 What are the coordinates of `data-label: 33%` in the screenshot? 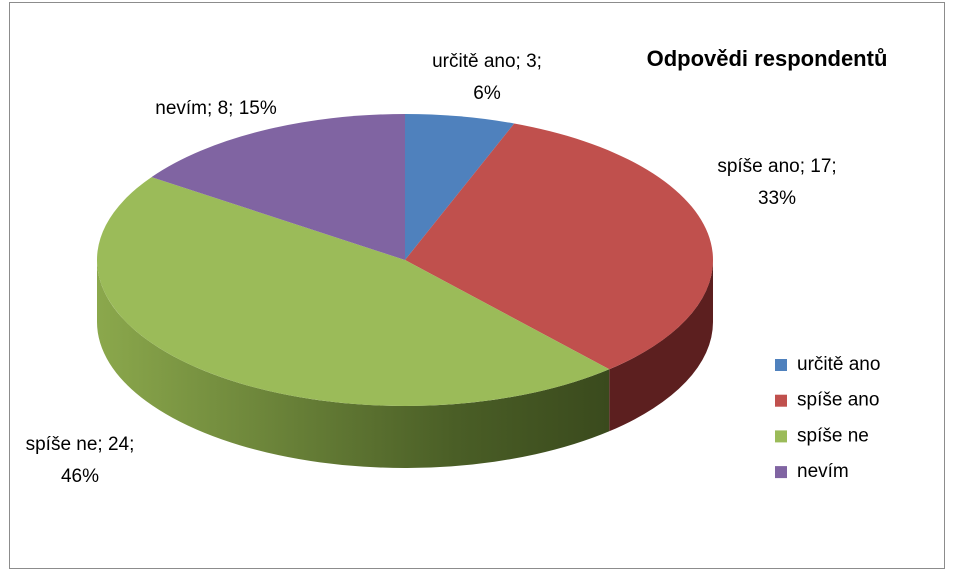 It's located at (777, 198).